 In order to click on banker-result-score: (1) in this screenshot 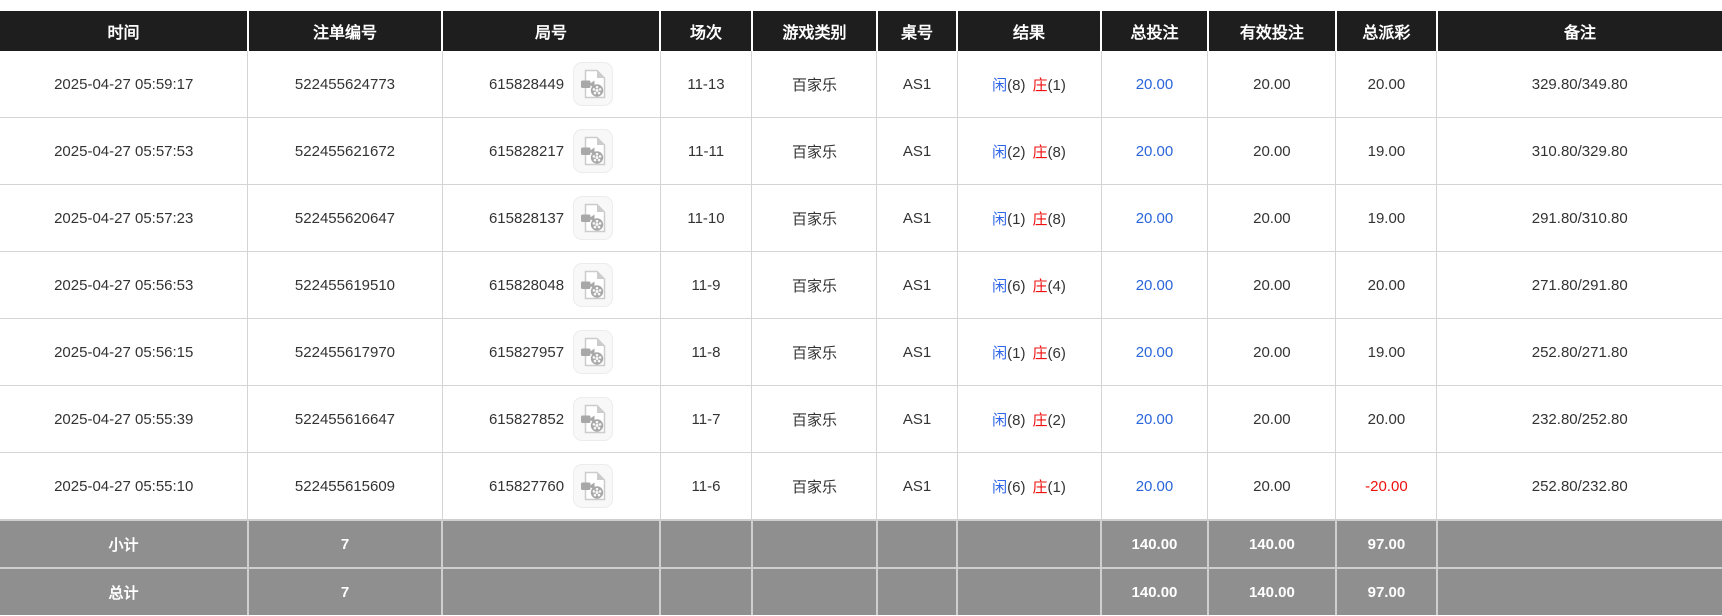, I will do `click(1056, 487)`.